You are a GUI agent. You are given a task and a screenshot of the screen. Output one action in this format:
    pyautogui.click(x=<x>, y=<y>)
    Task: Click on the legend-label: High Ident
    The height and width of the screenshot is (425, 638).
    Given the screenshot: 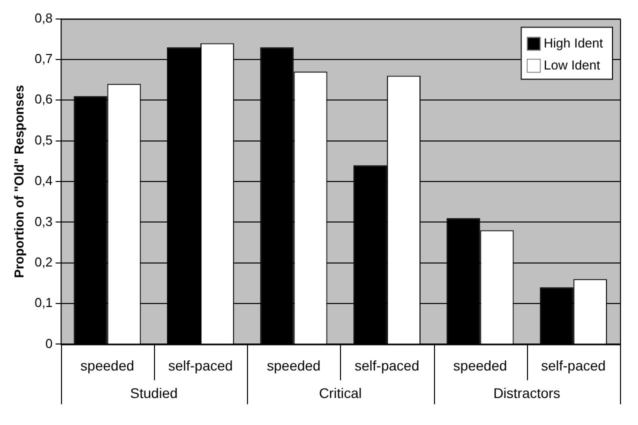 What is the action you would take?
    pyautogui.click(x=574, y=42)
    